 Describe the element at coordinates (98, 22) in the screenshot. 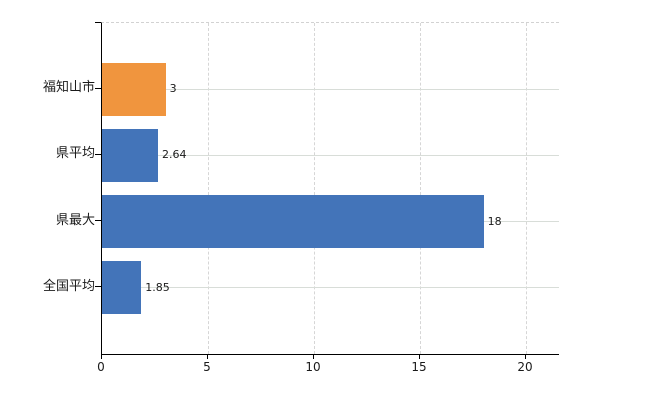

I see `y-axis-top-tick` at that location.